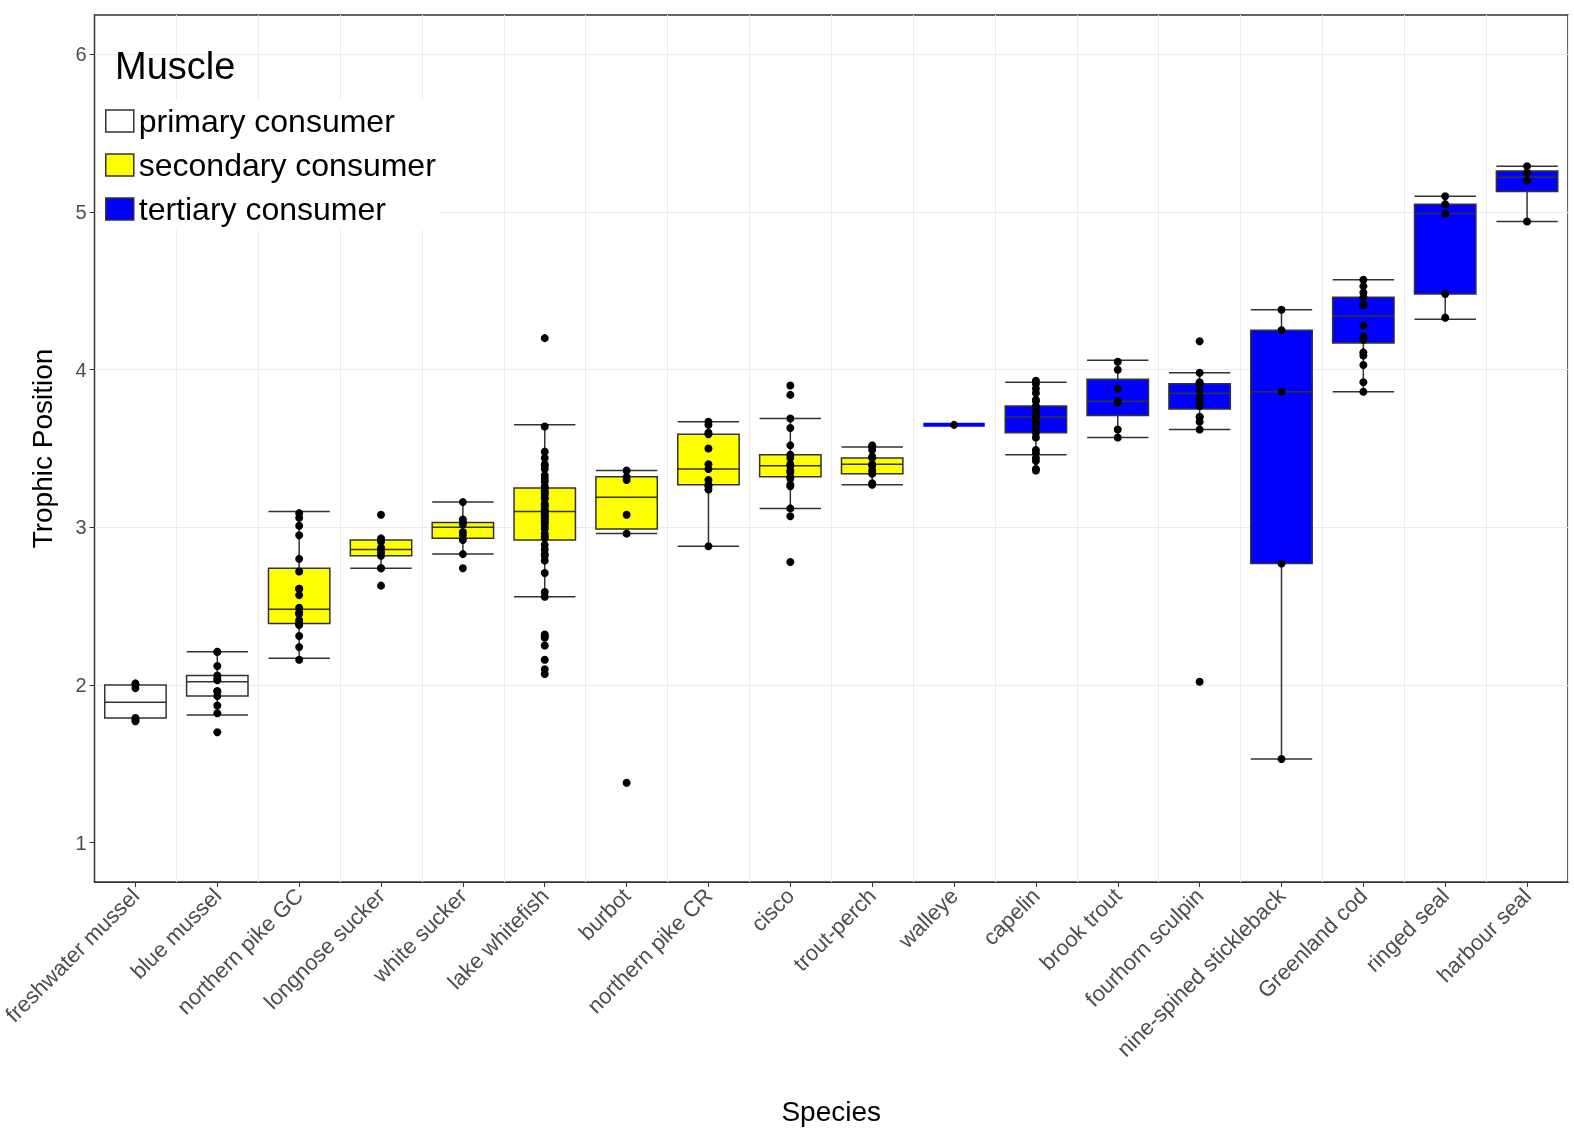  What do you see at coordinates (287, 165) in the screenshot?
I see `legend-label: secondary consumer` at bounding box center [287, 165].